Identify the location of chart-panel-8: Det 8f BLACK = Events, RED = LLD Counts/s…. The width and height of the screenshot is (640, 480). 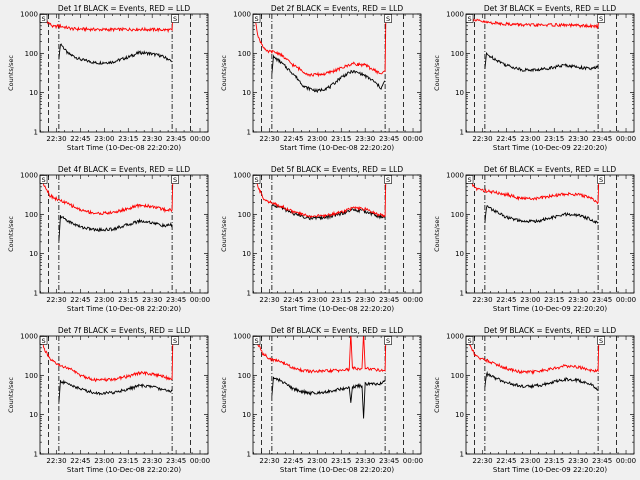
(321, 400).